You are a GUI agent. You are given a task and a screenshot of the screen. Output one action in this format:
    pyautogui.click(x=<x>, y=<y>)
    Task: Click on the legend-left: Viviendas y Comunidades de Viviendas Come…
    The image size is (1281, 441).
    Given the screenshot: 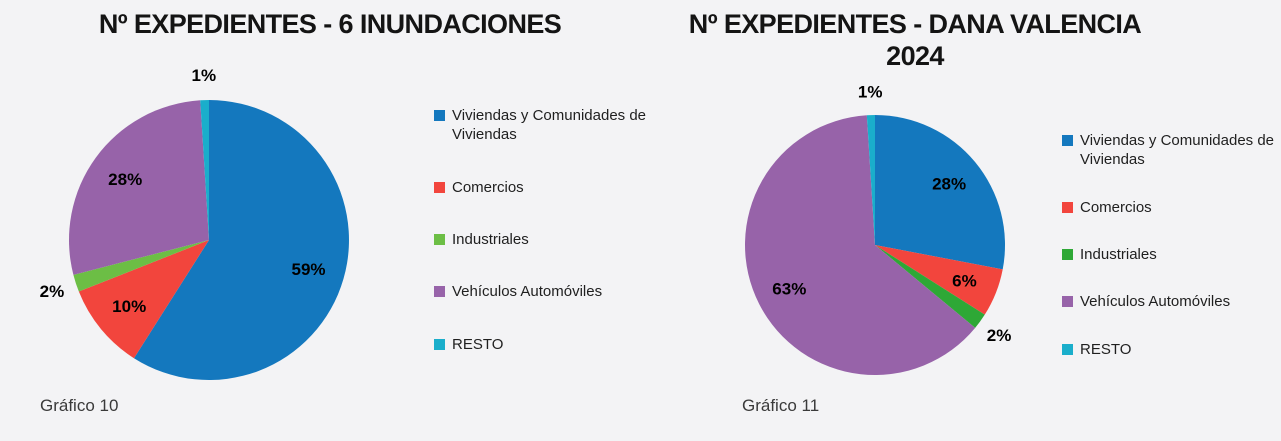 What is the action you would take?
    pyautogui.click(x=551, y=230)
    